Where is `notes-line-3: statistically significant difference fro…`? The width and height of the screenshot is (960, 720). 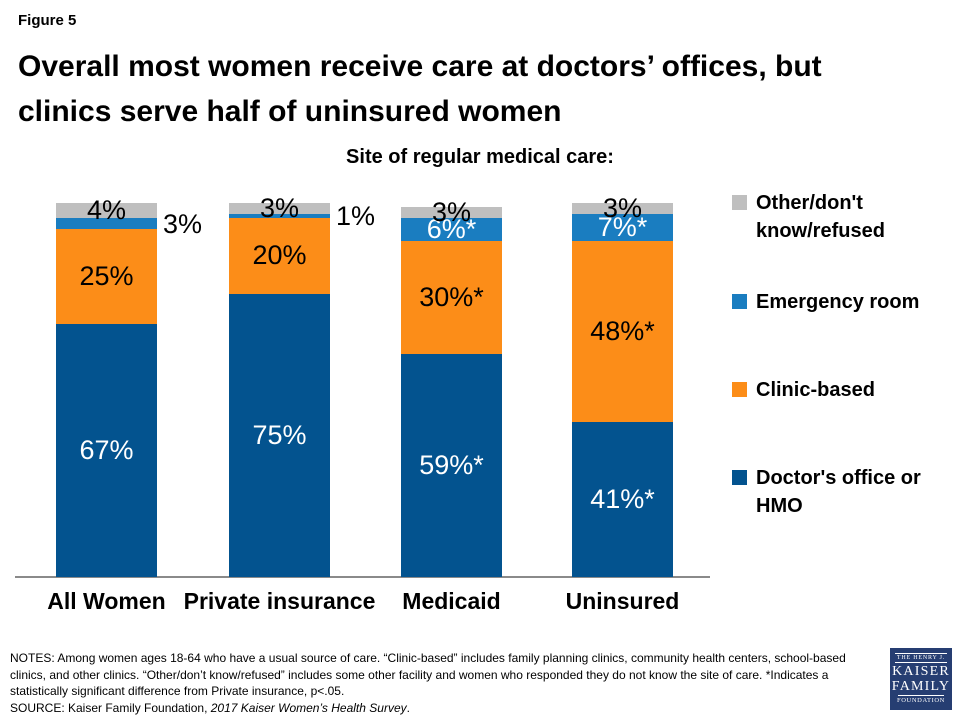 notes-line-3: statistically significant difference fro… is located at coordinates (177, 691).